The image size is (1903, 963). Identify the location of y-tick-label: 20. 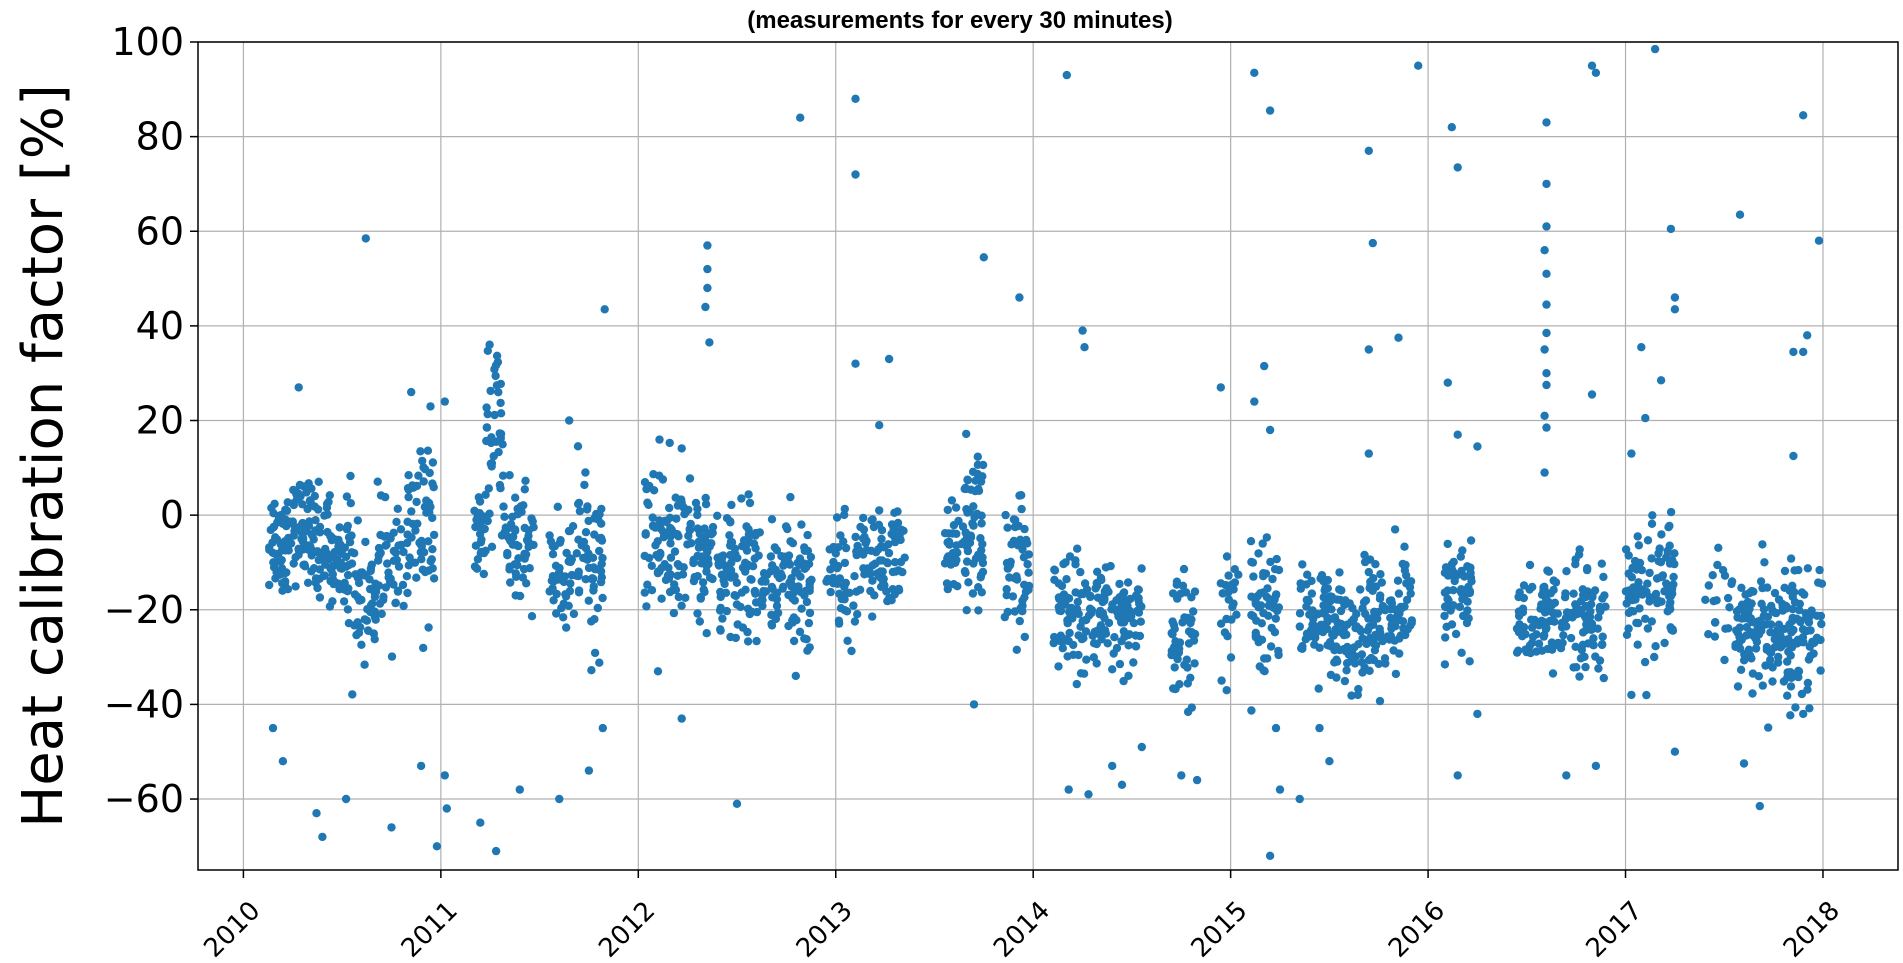
(160, 421).